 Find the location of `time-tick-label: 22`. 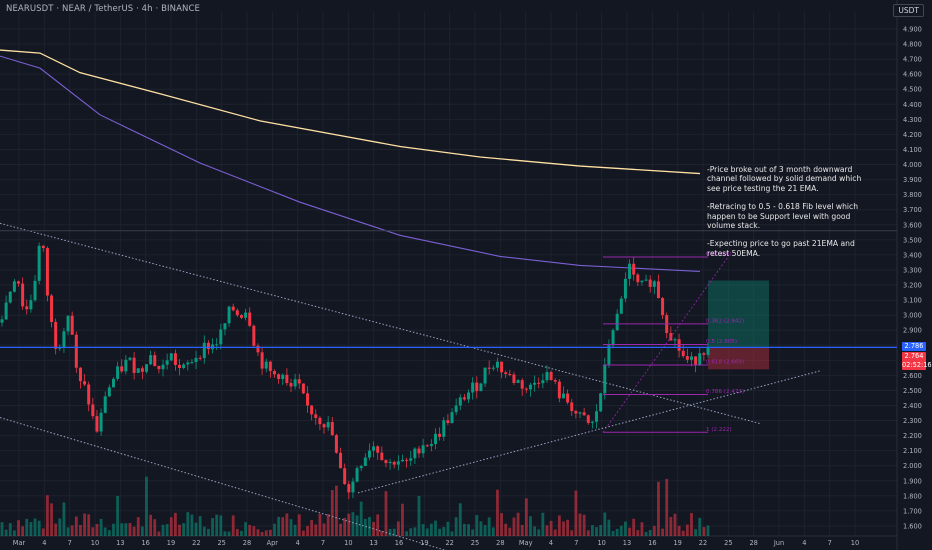

time-tick-label: 22 is located at coordinates (703, 543).